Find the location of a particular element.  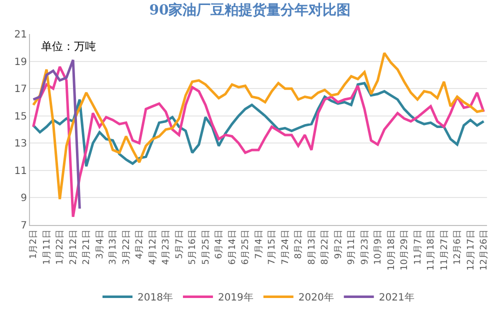

legend-label: 2018年 is located at coordinates (155, 298).